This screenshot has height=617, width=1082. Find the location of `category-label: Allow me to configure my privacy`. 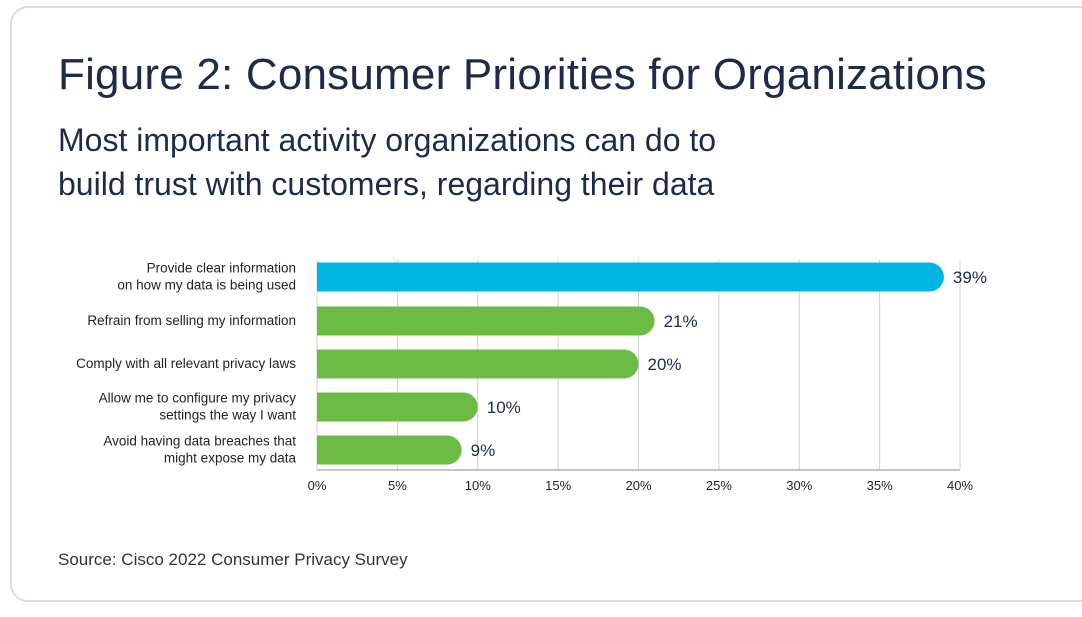

category-label: Allow me to configure my privacy is located at coordinates (198, 398).